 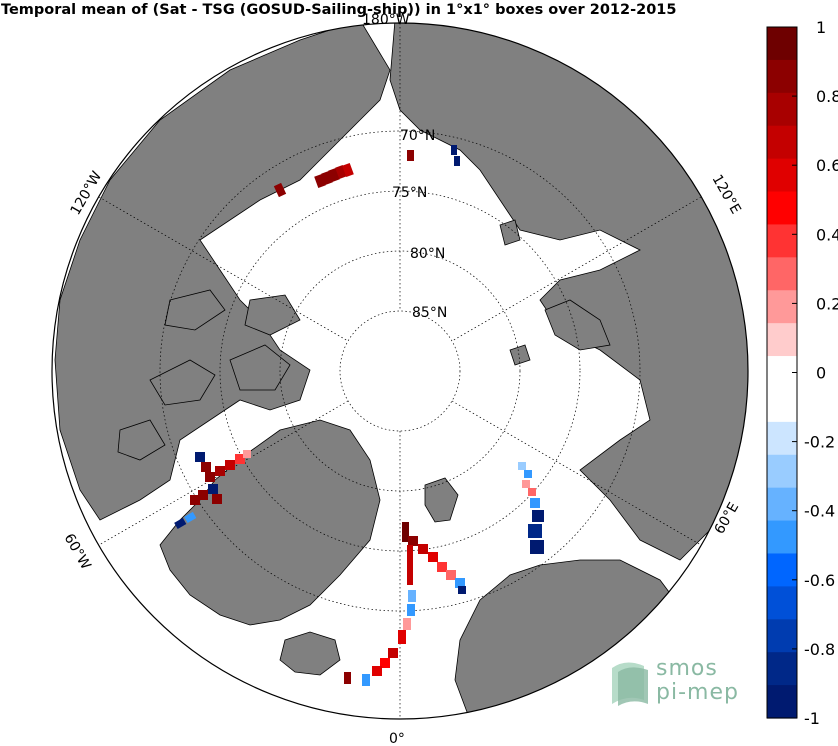 I want to click on land-iceland, so click(x=310, y=653).